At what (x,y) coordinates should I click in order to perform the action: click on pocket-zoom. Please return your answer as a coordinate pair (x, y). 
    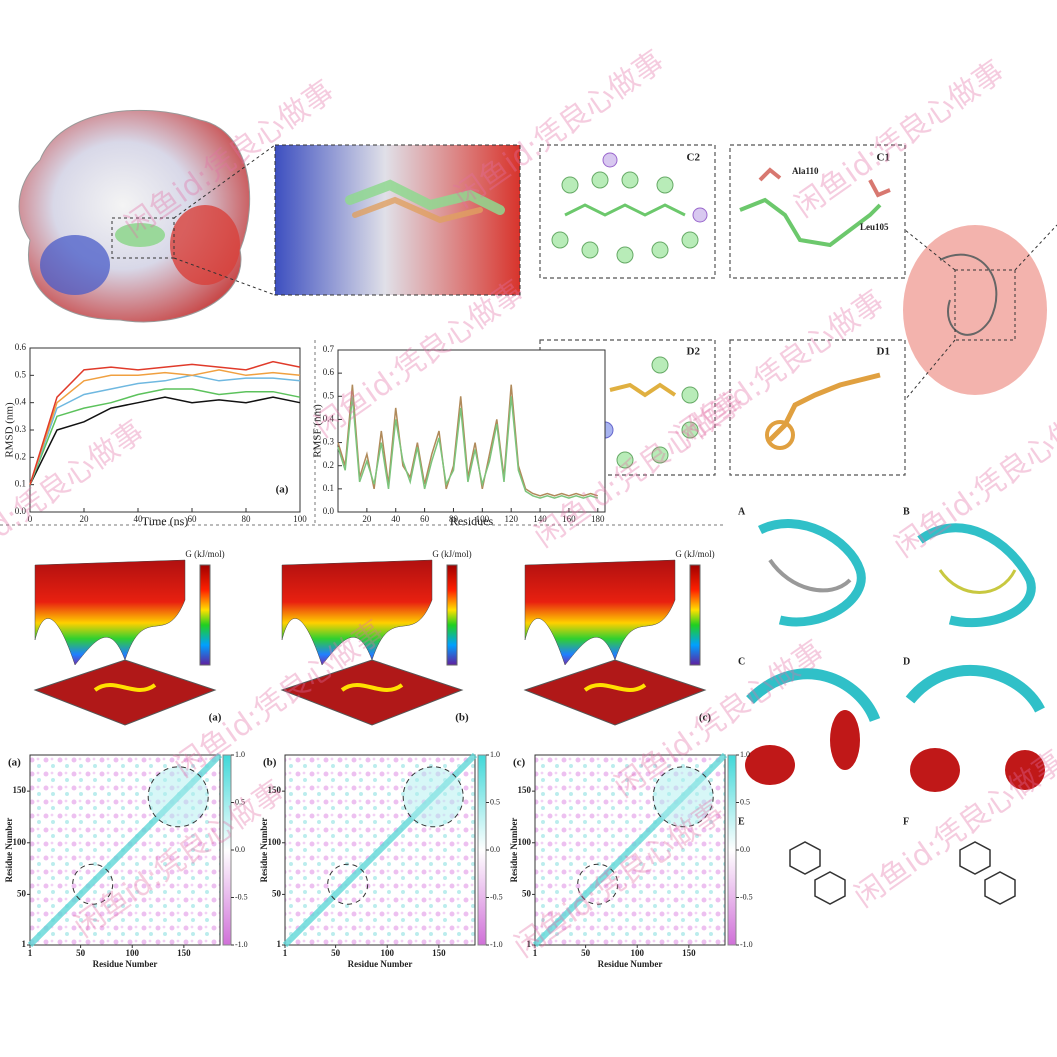
    Looking at the image, I should click on (397, 220).